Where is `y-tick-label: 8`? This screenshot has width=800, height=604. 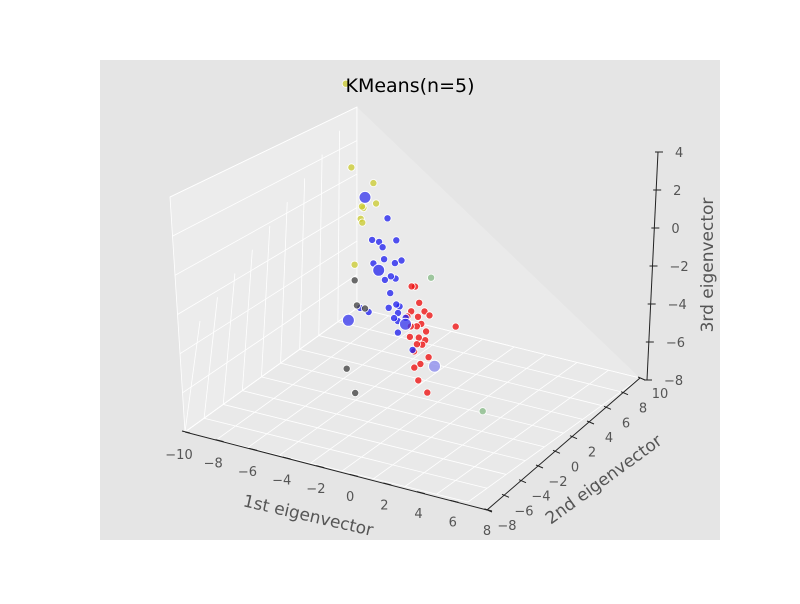 y-tick-label: 8 is located at coordinates (643, 409).